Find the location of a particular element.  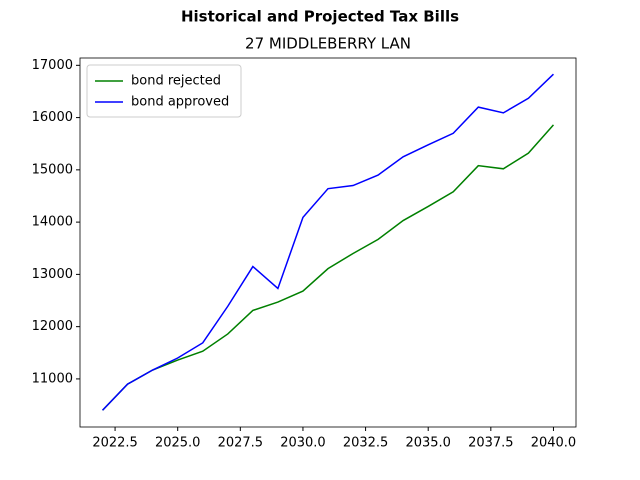

y-tick-label: 15000 is located at coordinates (52, 169).